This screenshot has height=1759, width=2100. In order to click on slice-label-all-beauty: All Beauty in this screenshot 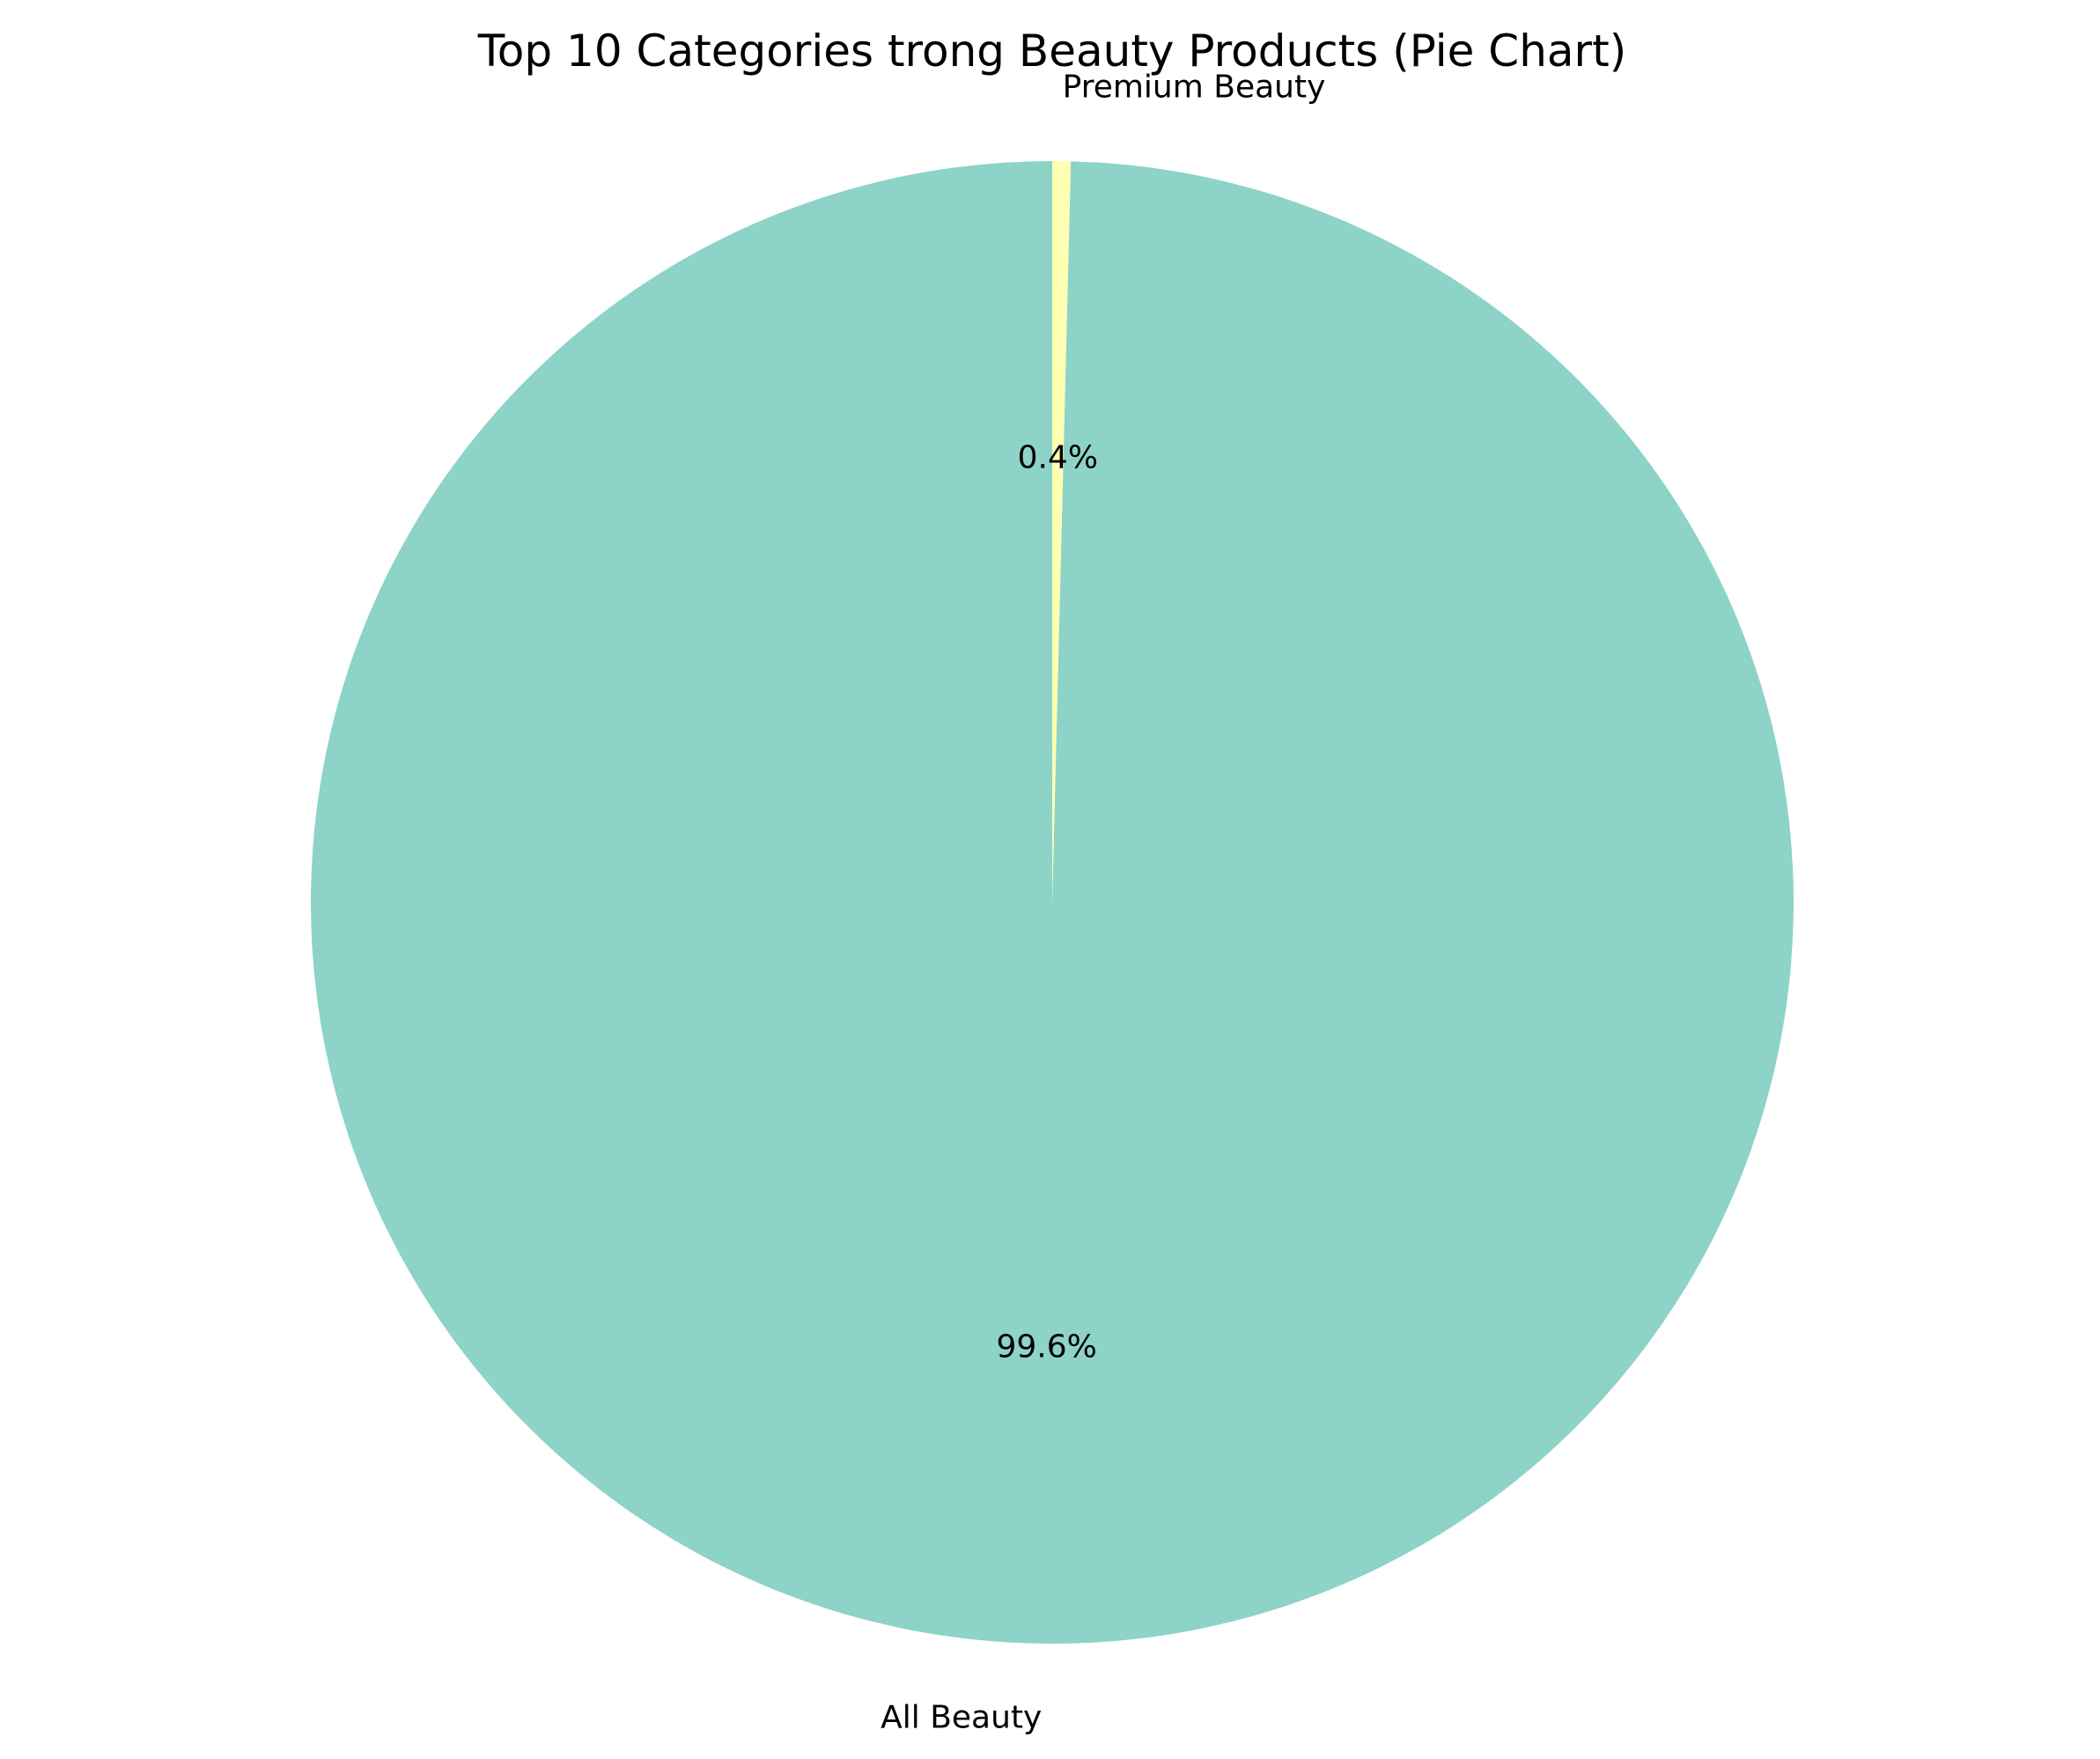, I will do `click(961, 1718)`.